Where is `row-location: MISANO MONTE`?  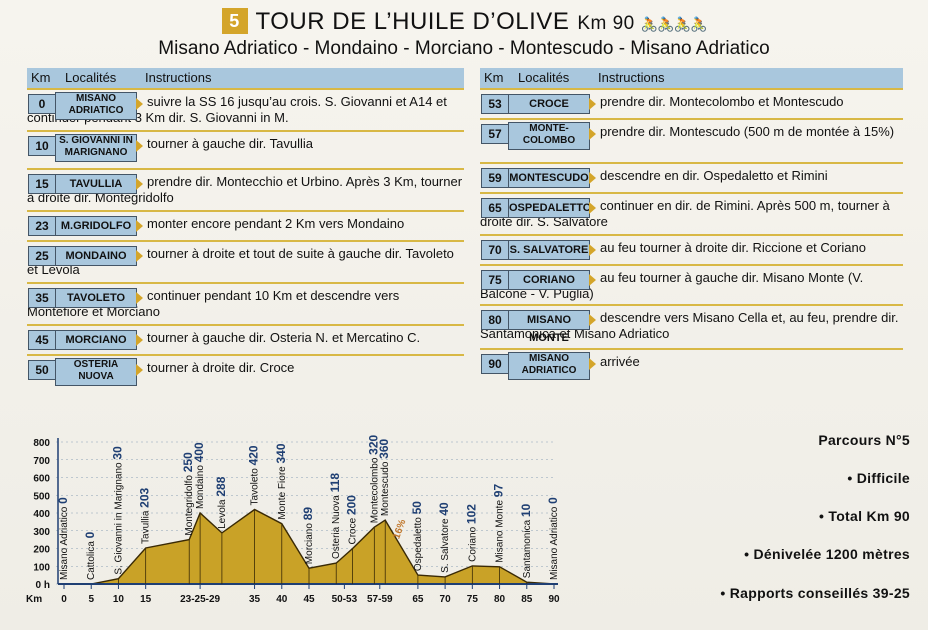 row-location: MISANO MONTE is located at coordinates (549, 327).